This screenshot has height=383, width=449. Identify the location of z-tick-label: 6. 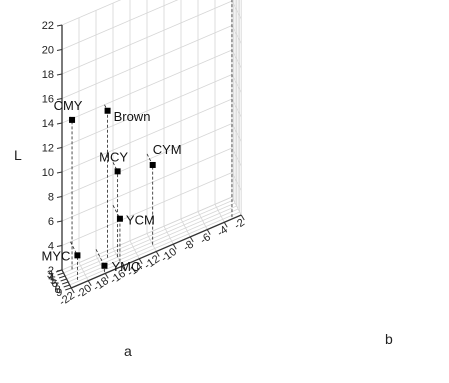
(51, 222).